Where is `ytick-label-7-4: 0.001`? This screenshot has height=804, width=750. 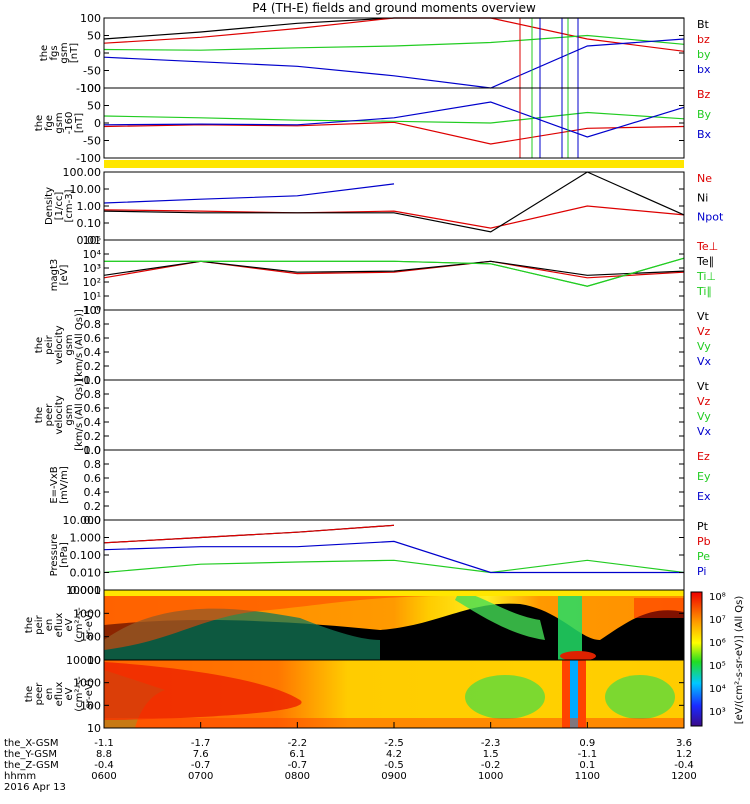
ytick-label-7-4: 0.001 is located at coordinates (86, 590).